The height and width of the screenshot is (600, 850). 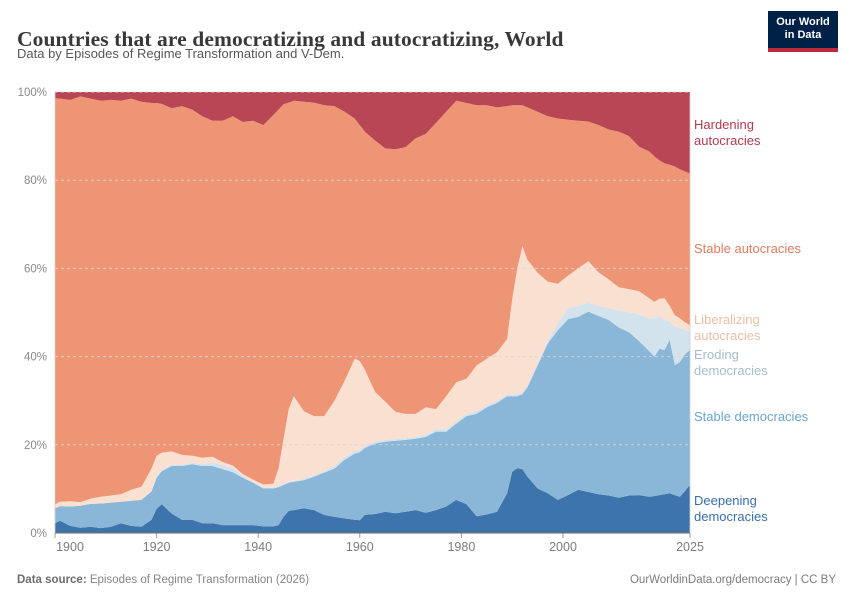 What do you see at coordinates (803, 35) in the screenshot?
I see `owid-logo-line2: in Data` at bounding box center [803, 35].